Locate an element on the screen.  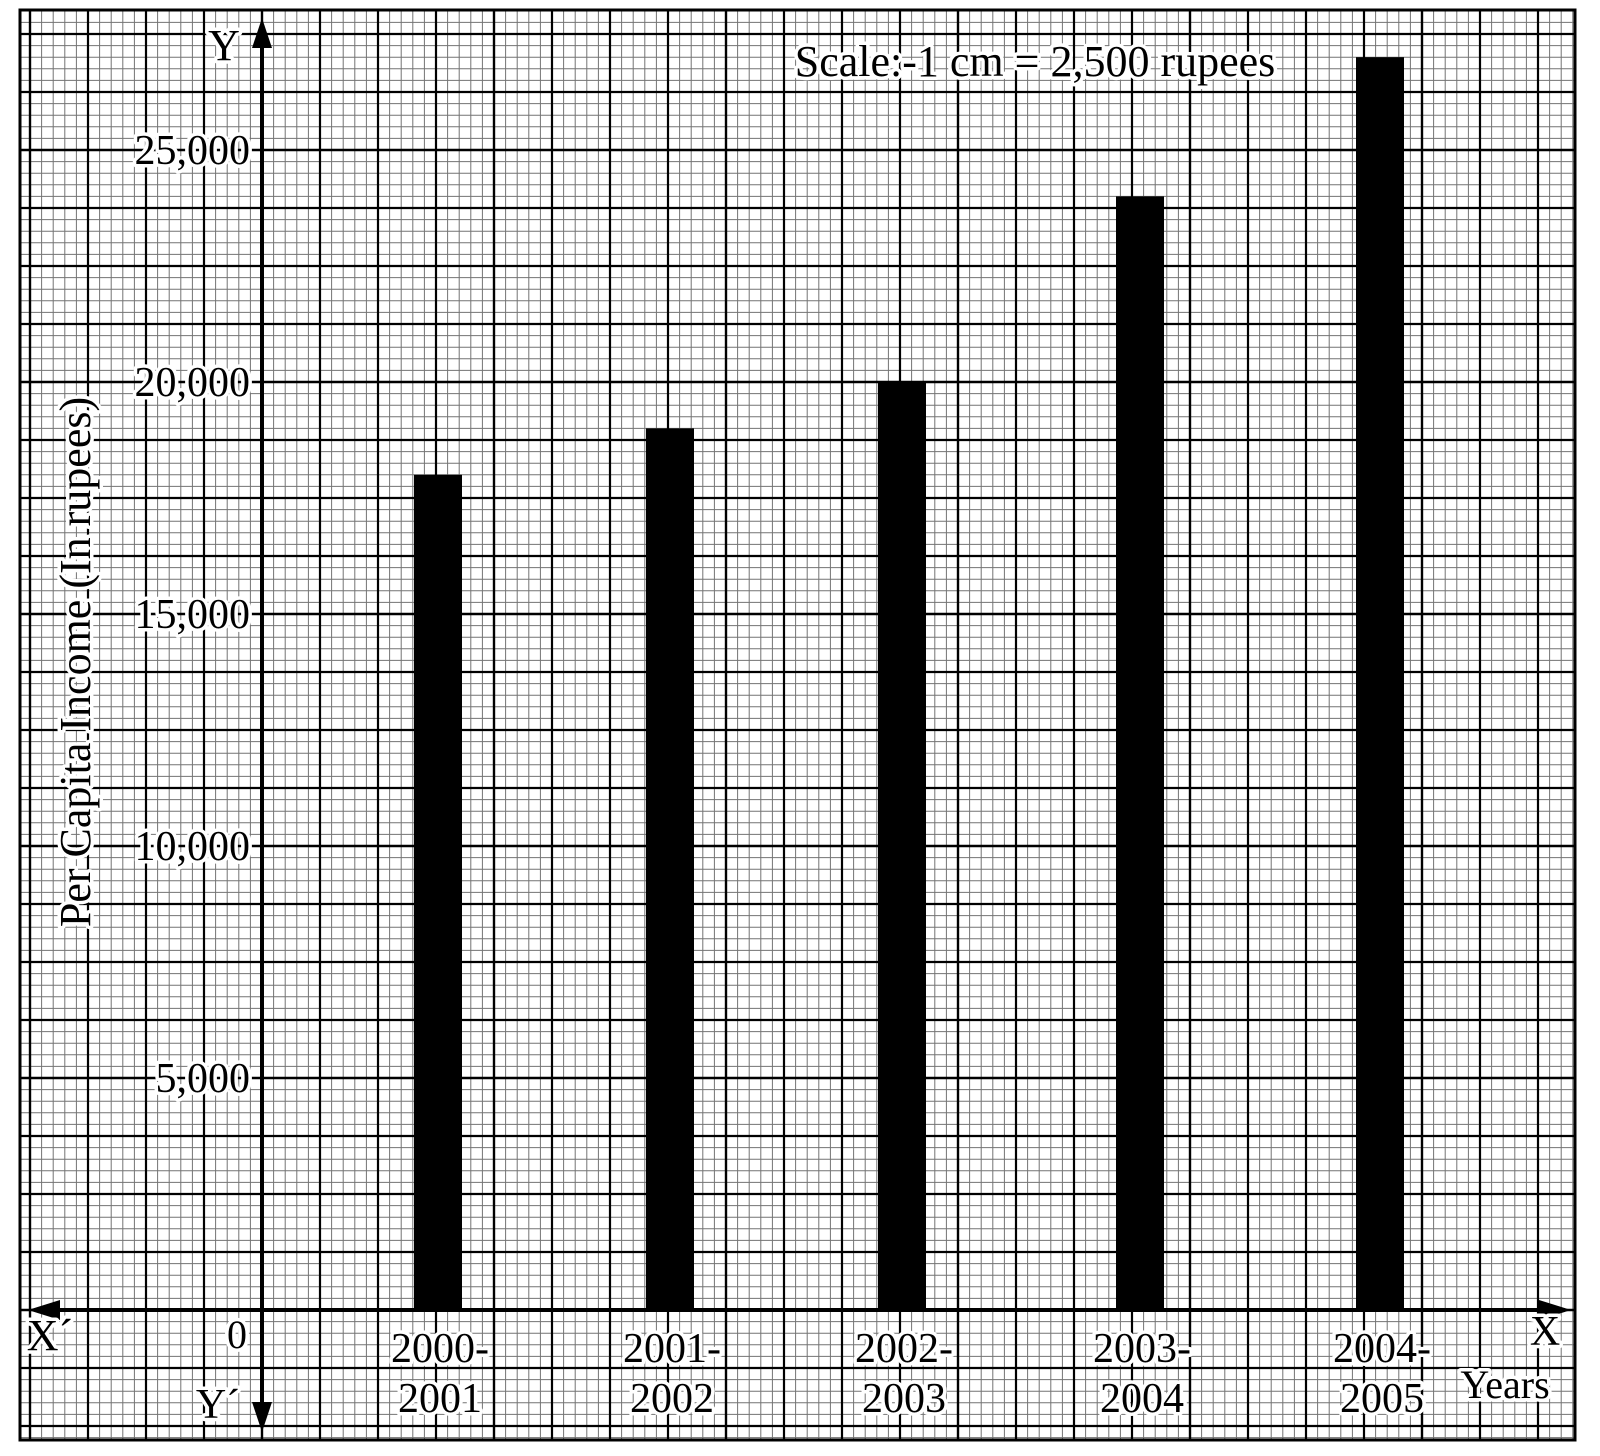
y-axis-down-arrow-icon is located at coordinates (262, 1417).